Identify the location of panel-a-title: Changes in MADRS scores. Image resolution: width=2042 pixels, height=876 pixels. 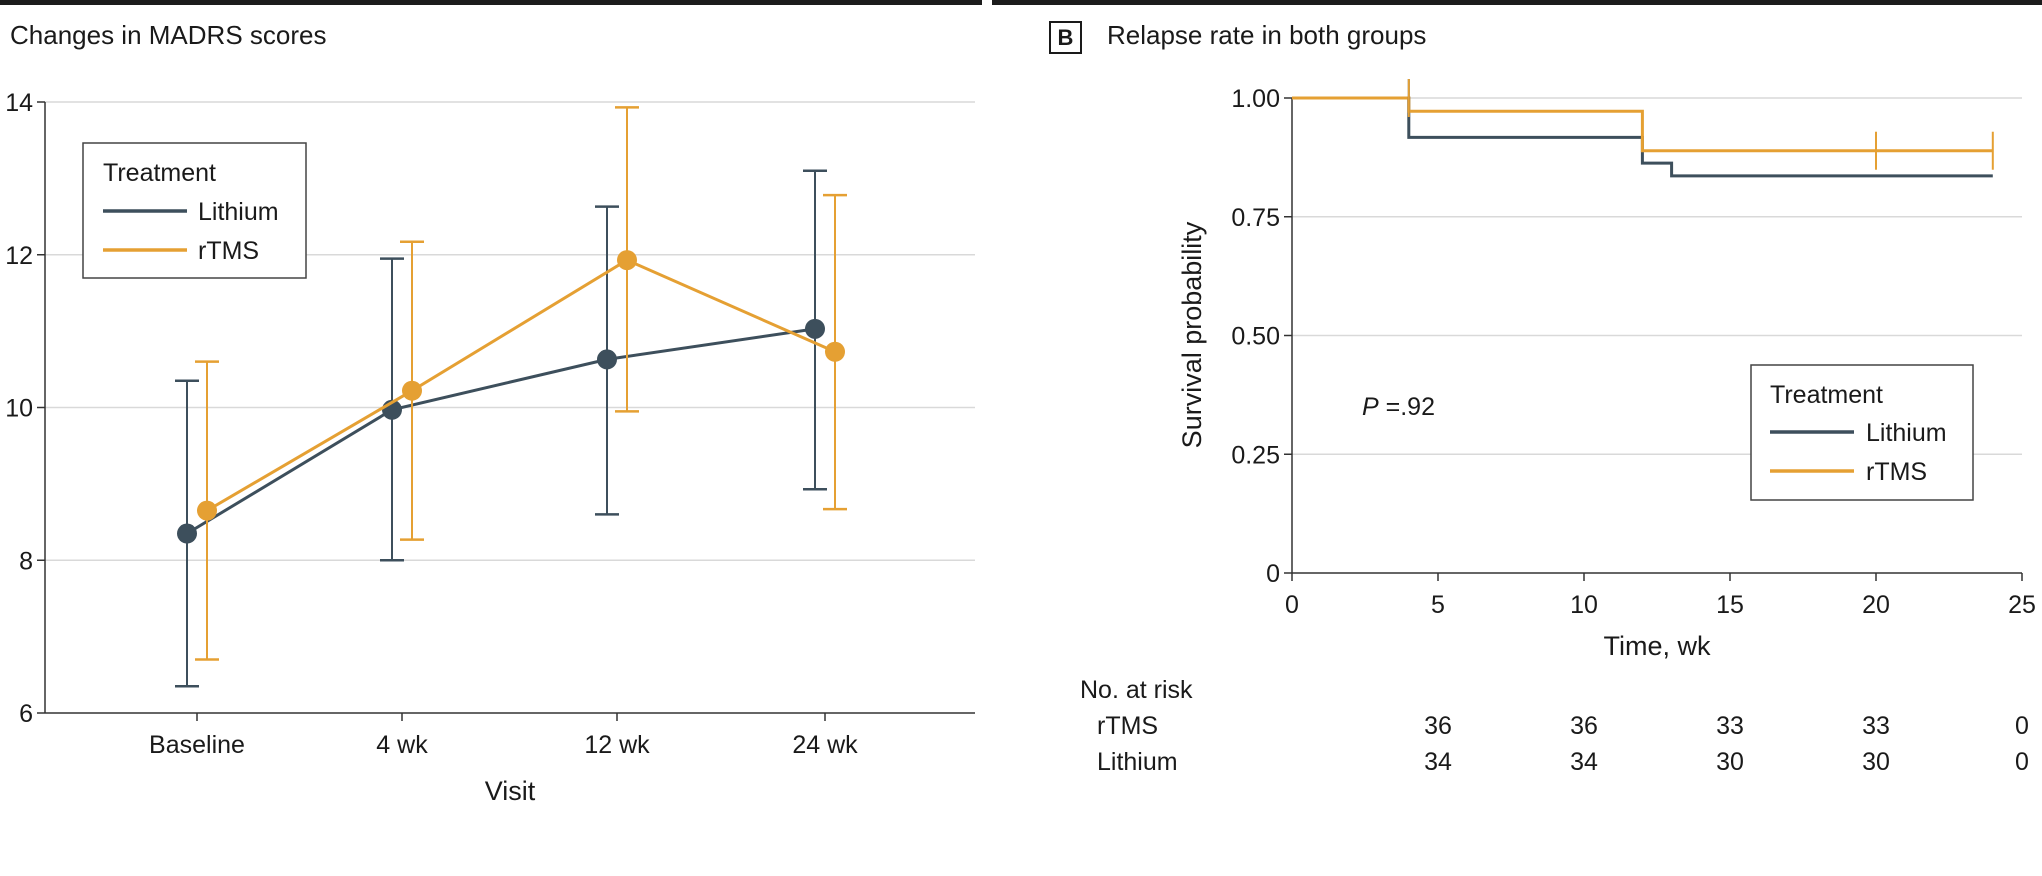
(168, 35).